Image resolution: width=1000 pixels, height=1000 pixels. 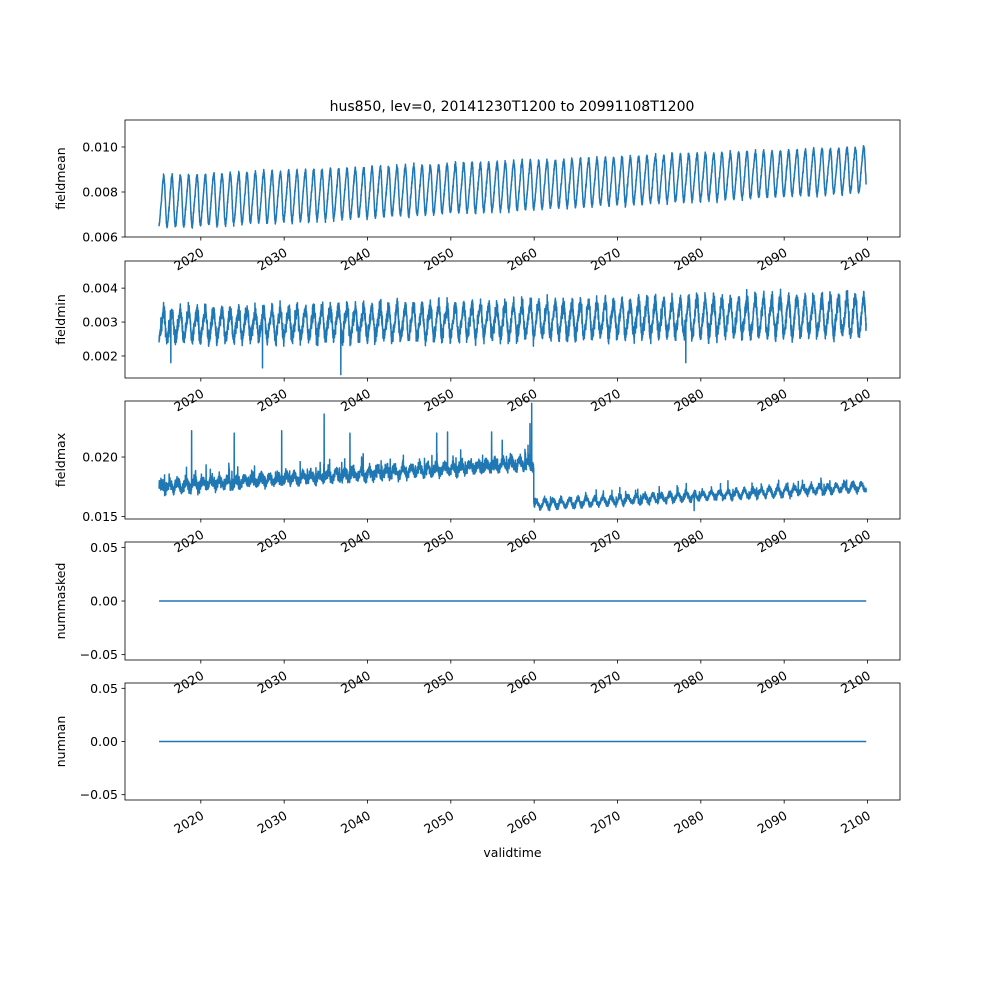 What do you see at coordinates (512, 852) in the screenshot?
I see `x-axis-label: validtime` at bounding box center [512, 852].